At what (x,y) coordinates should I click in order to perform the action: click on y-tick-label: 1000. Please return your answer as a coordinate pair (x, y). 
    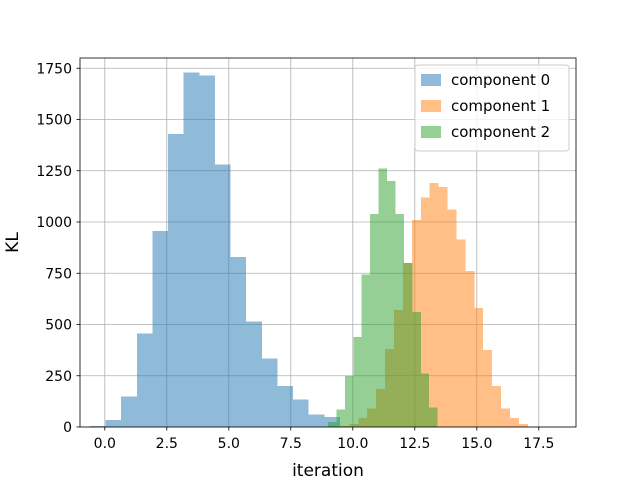
    Looking at the image, I should click on (54, 223).